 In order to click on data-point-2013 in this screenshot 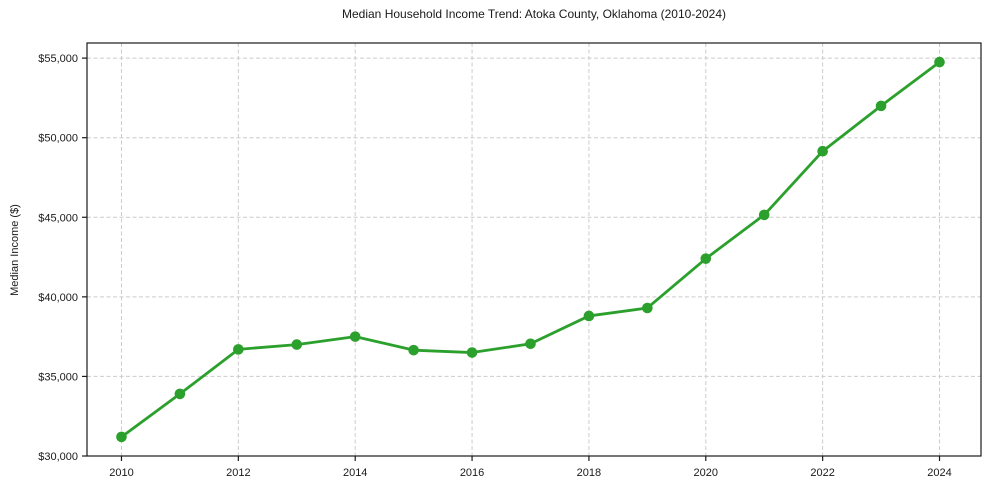, I will do `click(297, 344)`.